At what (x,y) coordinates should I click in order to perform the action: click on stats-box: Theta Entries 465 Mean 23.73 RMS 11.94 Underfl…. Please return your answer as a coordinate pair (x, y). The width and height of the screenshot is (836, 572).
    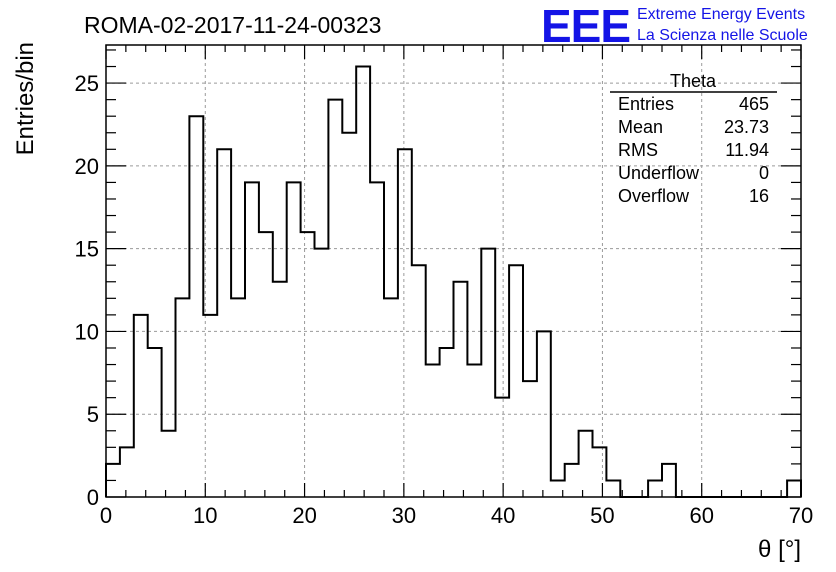
    Looking at the image, I should click on (693, 138).